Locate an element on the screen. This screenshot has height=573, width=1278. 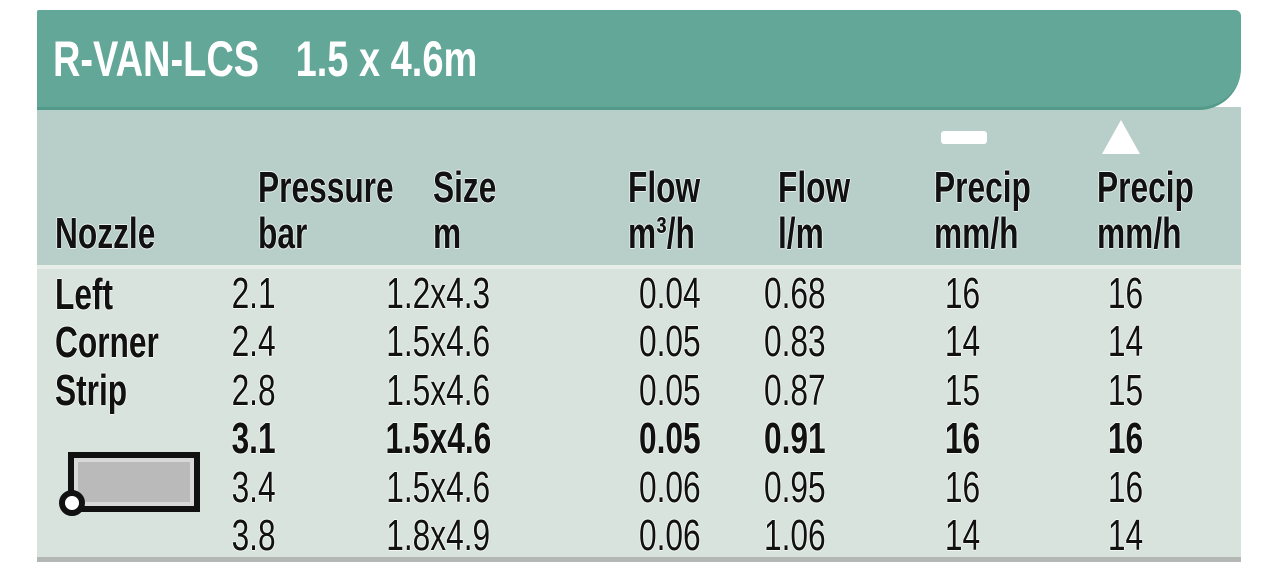
table-row: 2.4 1.5x4.6 0.05 0.83 14 14 is located at coordinates (639, 342).